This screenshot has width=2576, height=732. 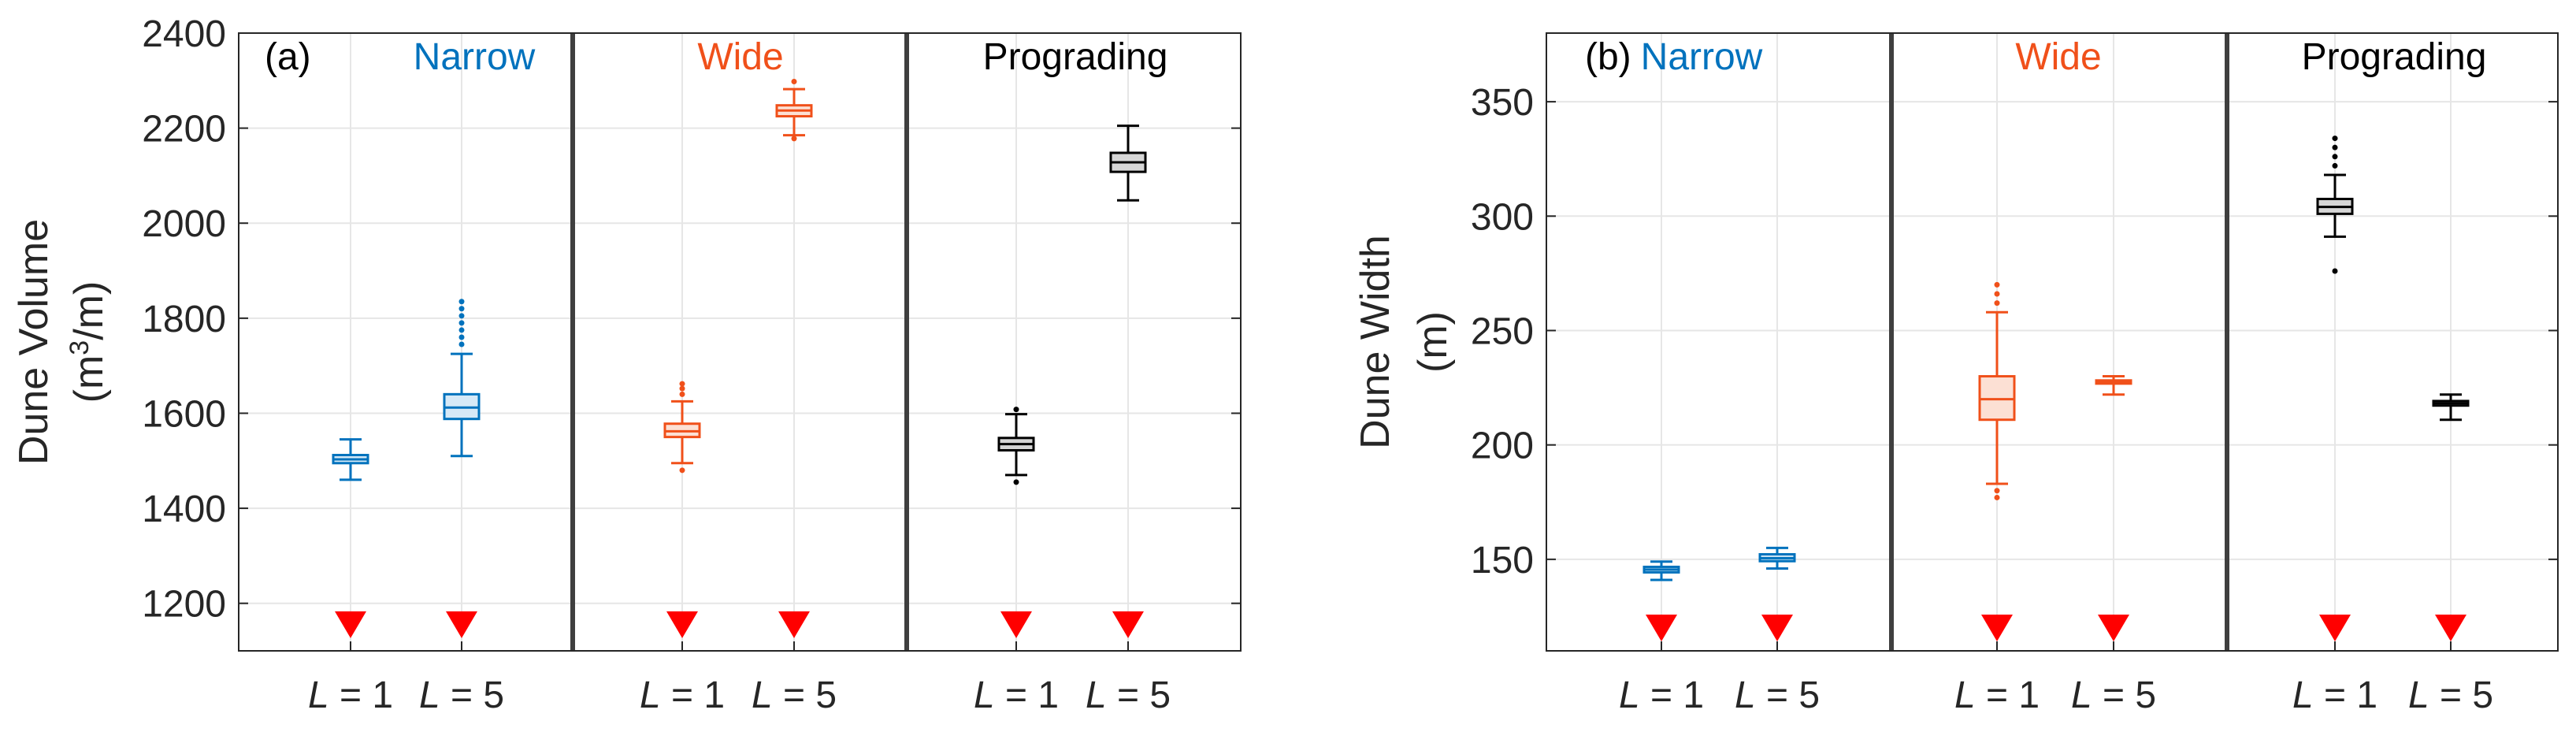 What do you see at coordinates (80, 347) in the screenshot?
I see `y-axis-unit-sup: 3` at bounding box center [80, 347].